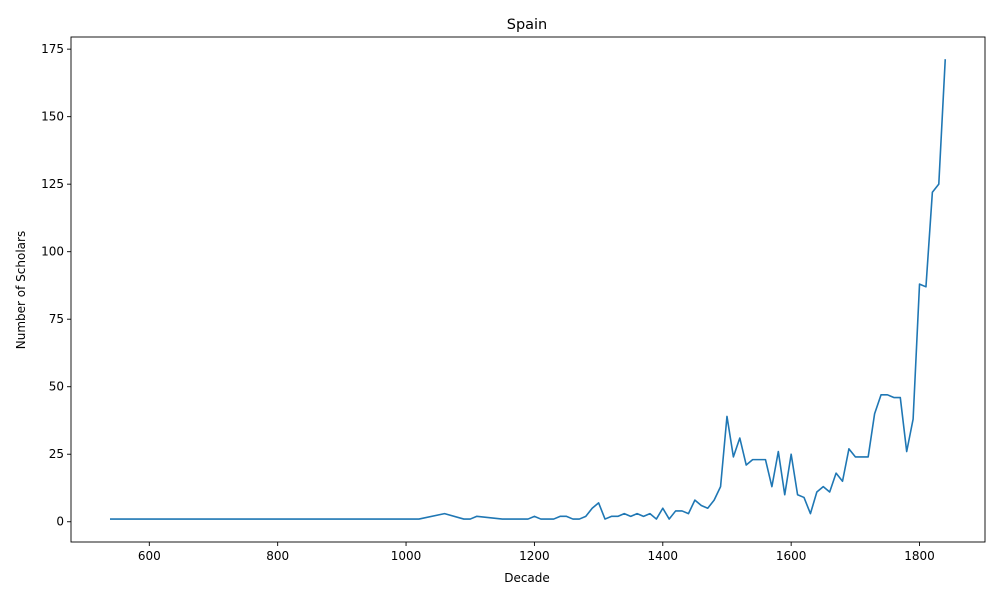 Image resolution: width=1000 pixels, height=600 pixels. I want to click on x-tick-label: 800, so click(277, 556).